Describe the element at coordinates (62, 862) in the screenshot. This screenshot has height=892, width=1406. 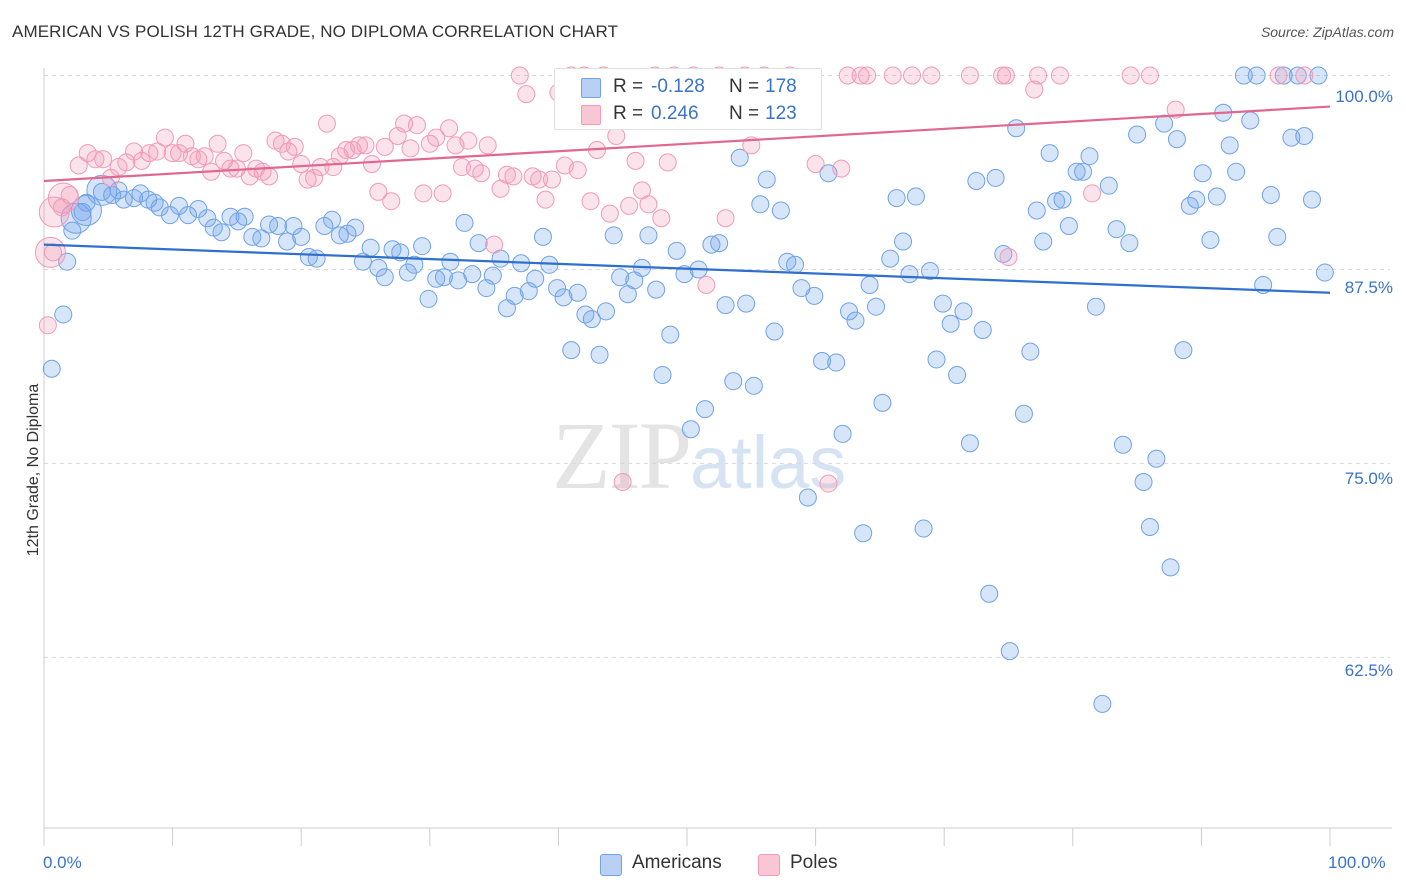
I see `x-tick-label-0: 0.0%` at that location.